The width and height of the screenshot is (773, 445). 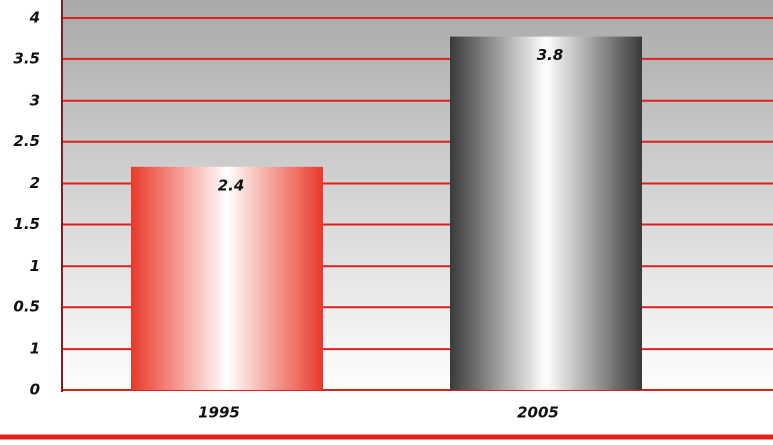 What do you see at coordinates (227, 278) in the screenshot?
I see `bar` at bounding box center [227, 278].